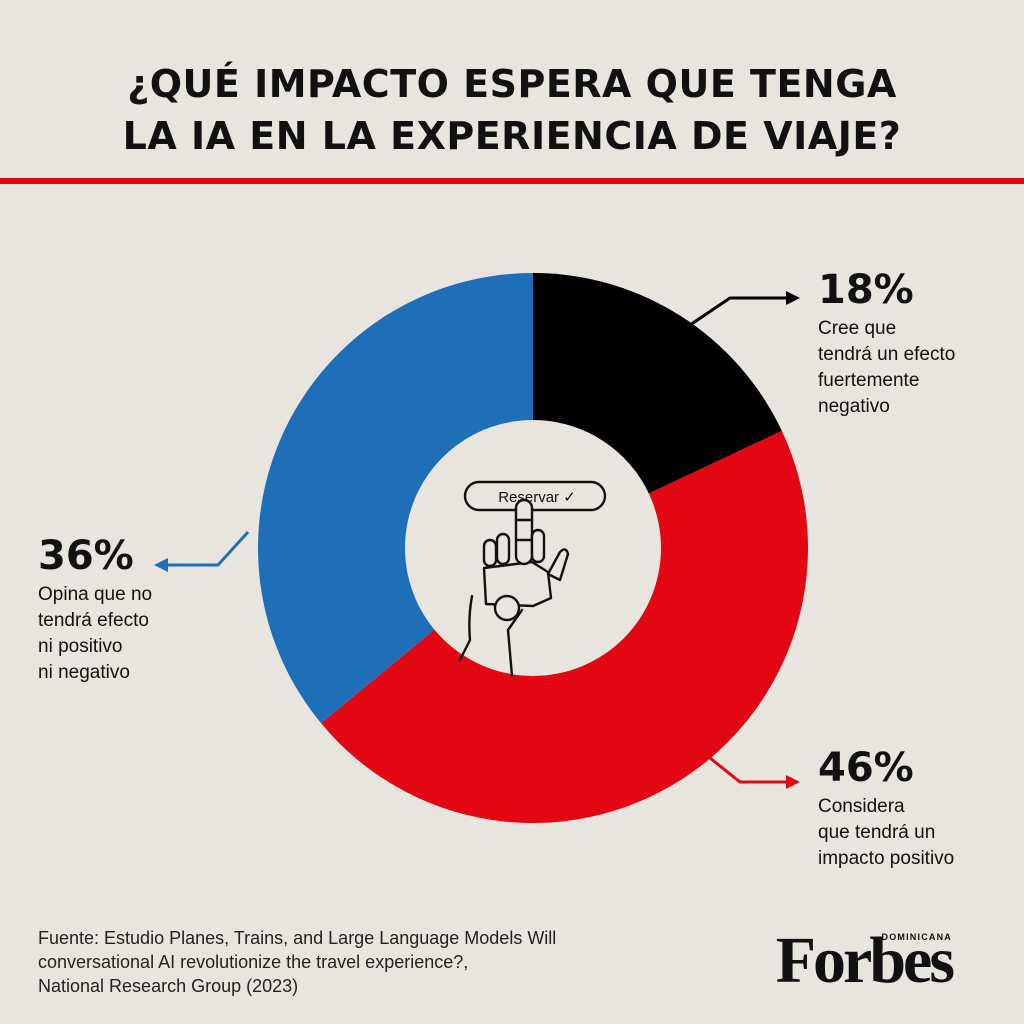 The width and height of the screenshot is (1024, 1024). I want to click on forbes-wordmark: Forbes, so click(865, 960).